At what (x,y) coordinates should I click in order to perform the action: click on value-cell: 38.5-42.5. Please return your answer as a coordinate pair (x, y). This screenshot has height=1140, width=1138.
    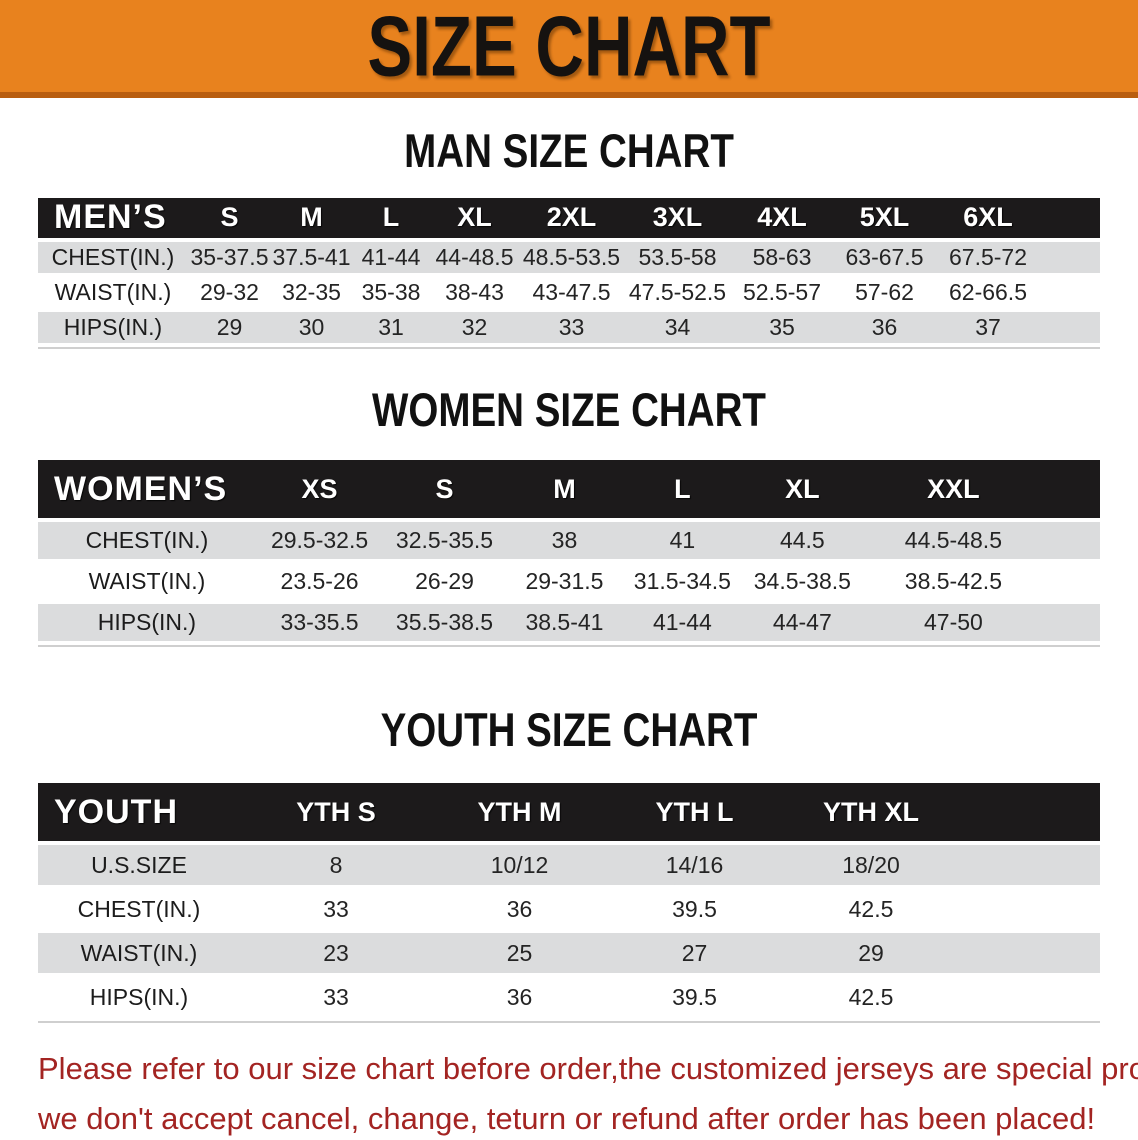
    Looking at the image, I should click on (953, 582).